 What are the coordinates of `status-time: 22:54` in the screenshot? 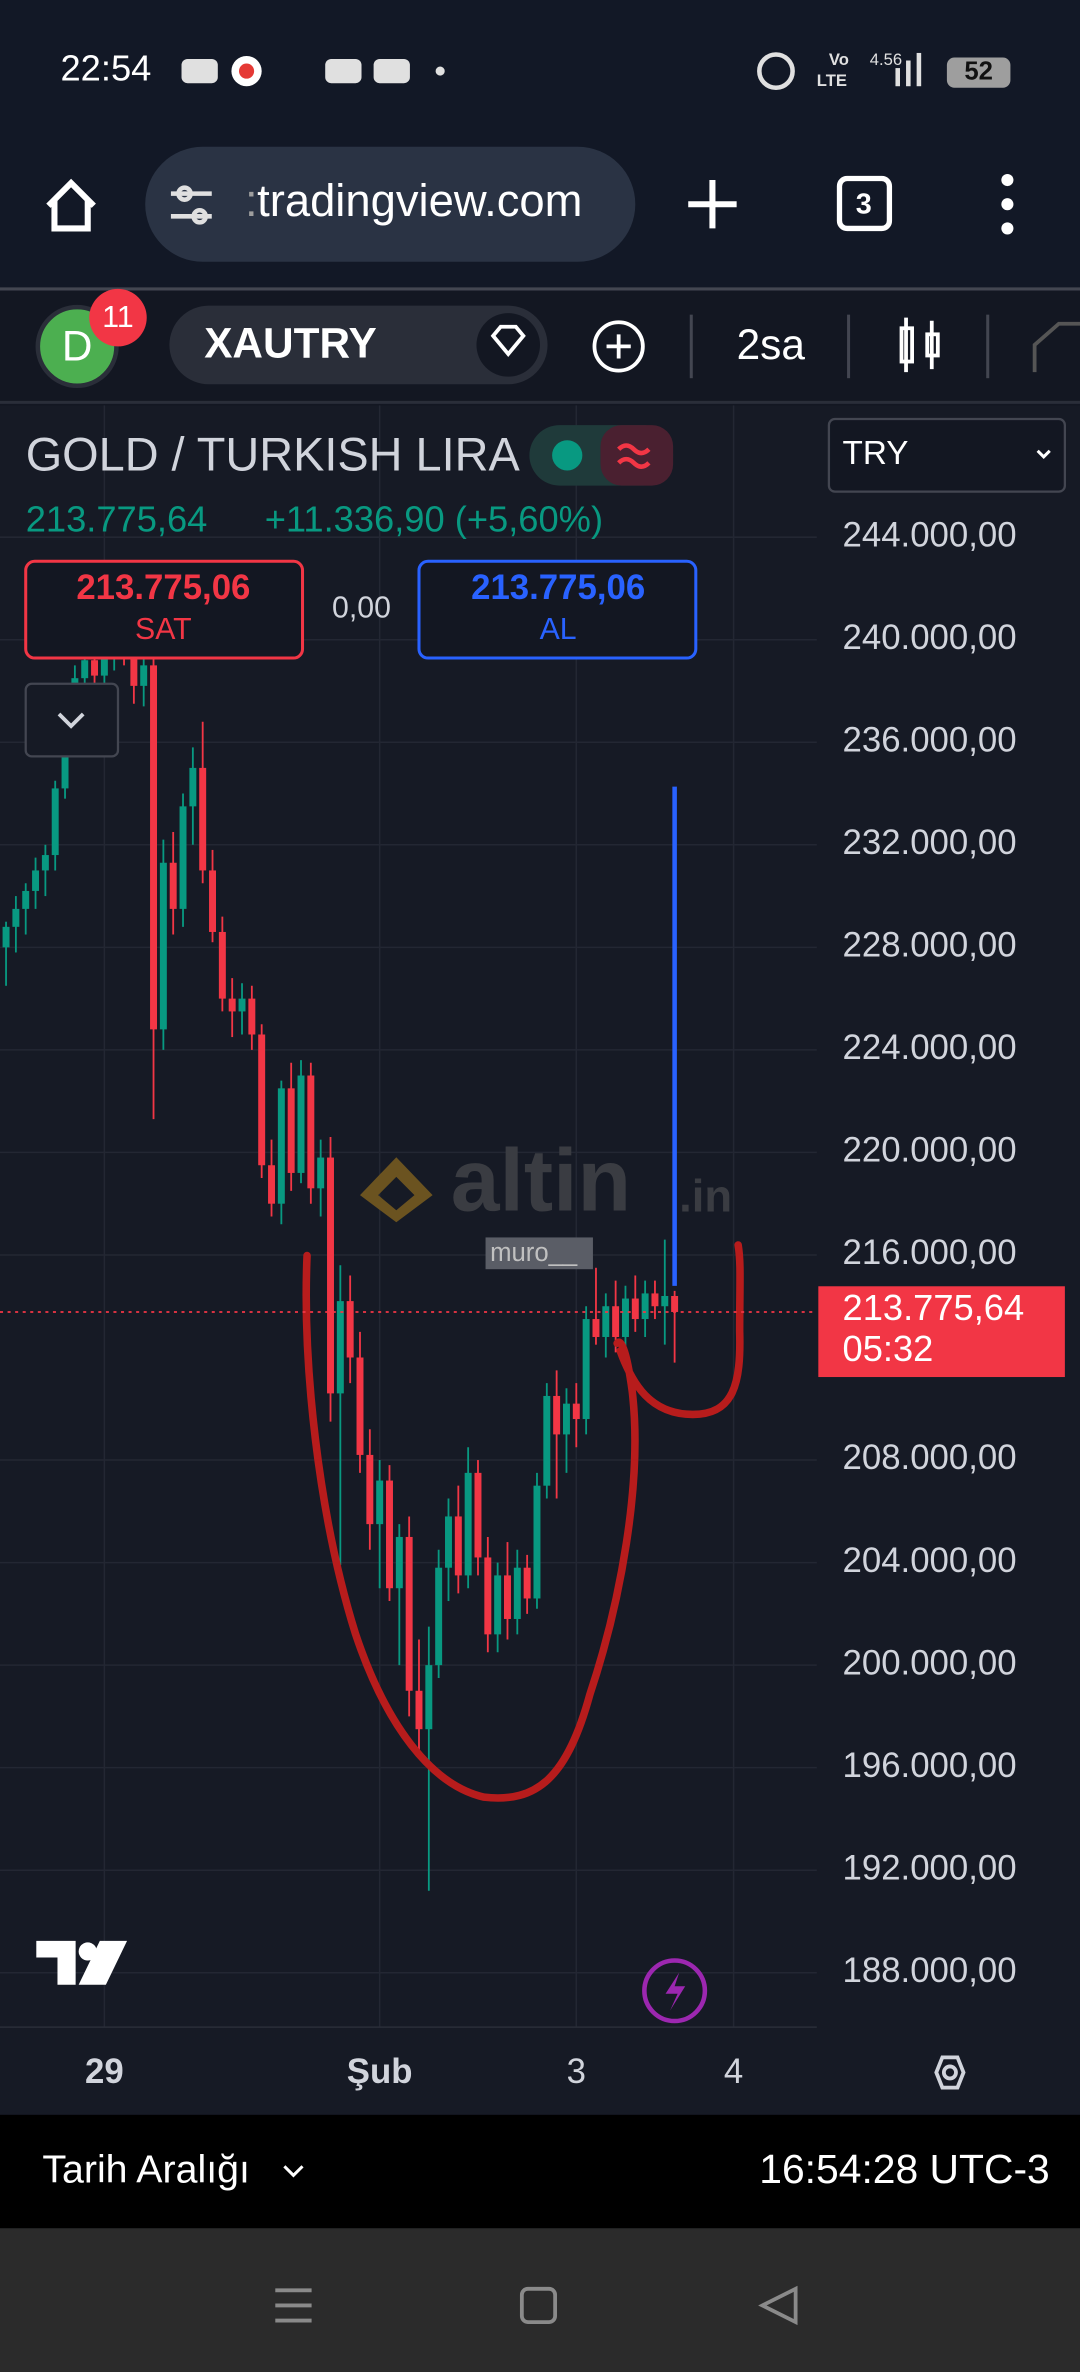 It's located at (106, 68).